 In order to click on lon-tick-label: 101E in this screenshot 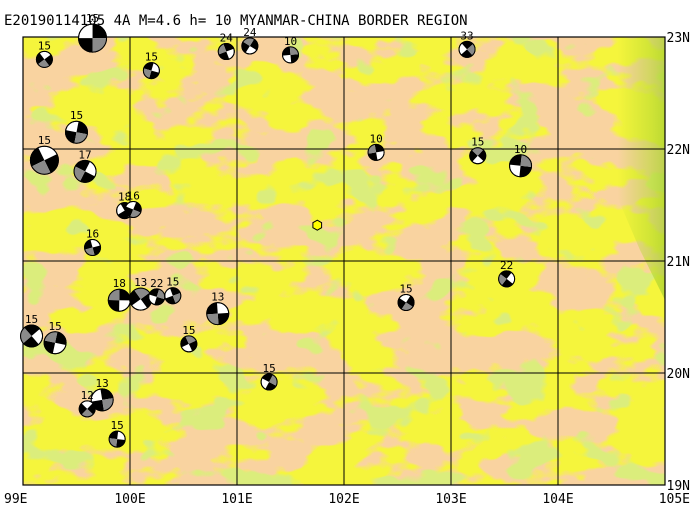, I will do `click(236, 499)`.